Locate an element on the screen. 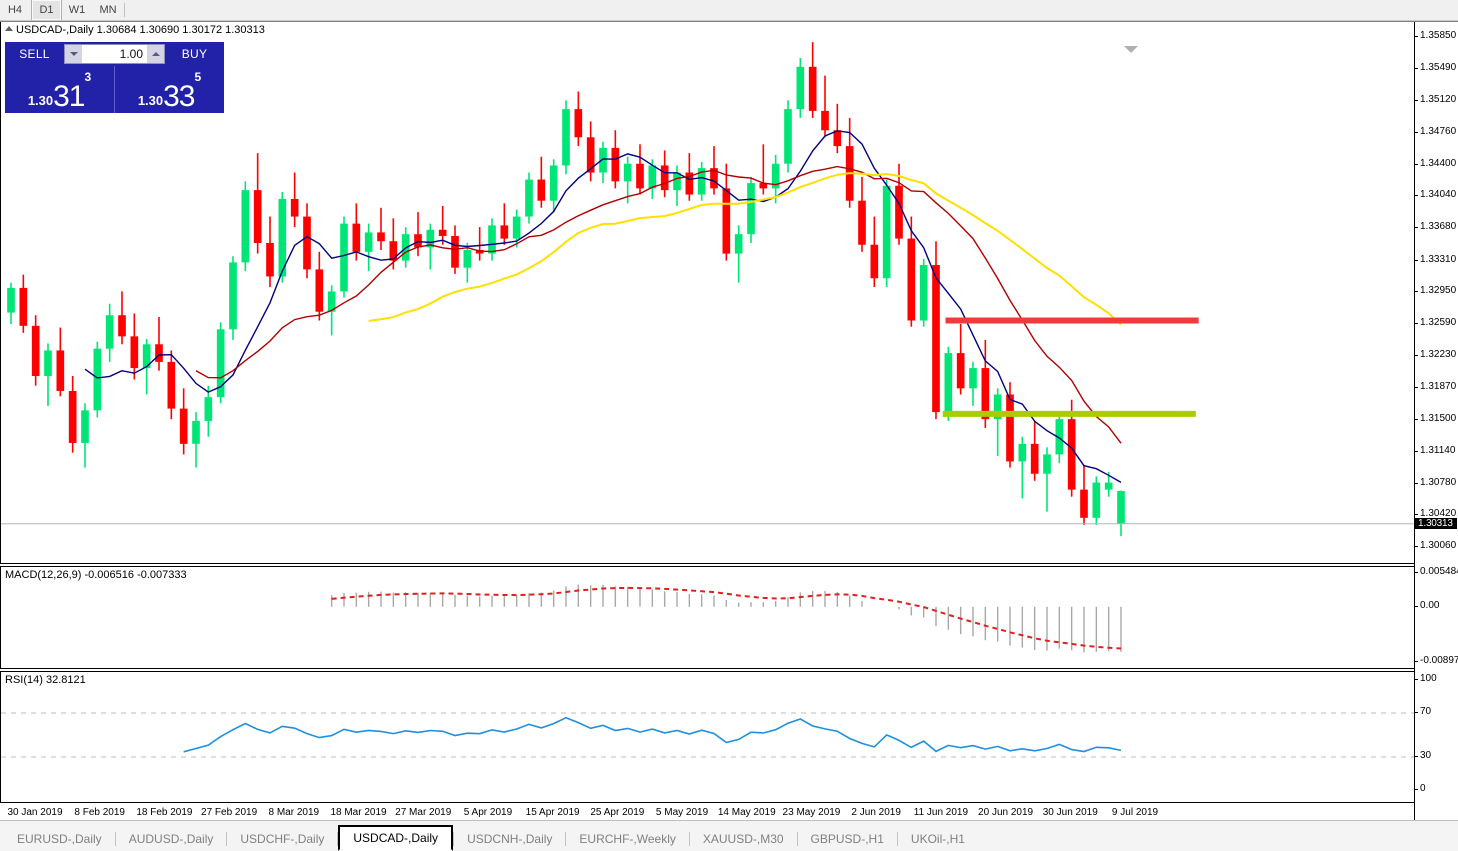 Image resolution: width=1458 pixels, height=851 pixels. chevron-up-icon is located at coordinates (155, 54).